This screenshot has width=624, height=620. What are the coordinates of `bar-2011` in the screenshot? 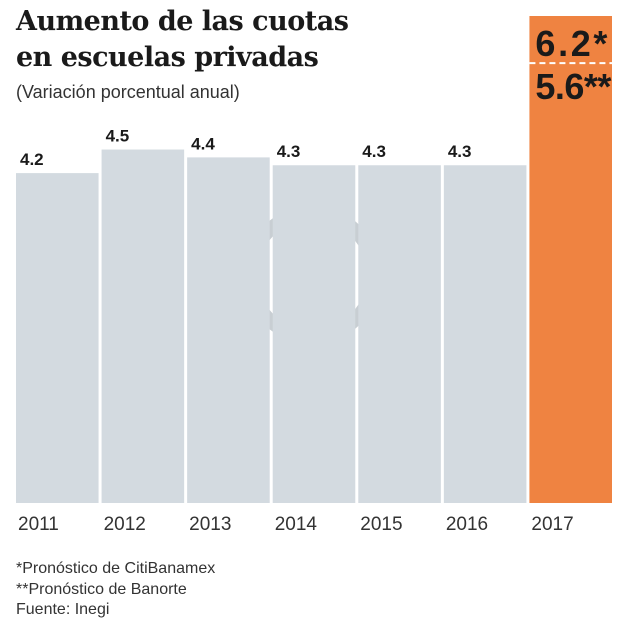 It's located at (57, 338).